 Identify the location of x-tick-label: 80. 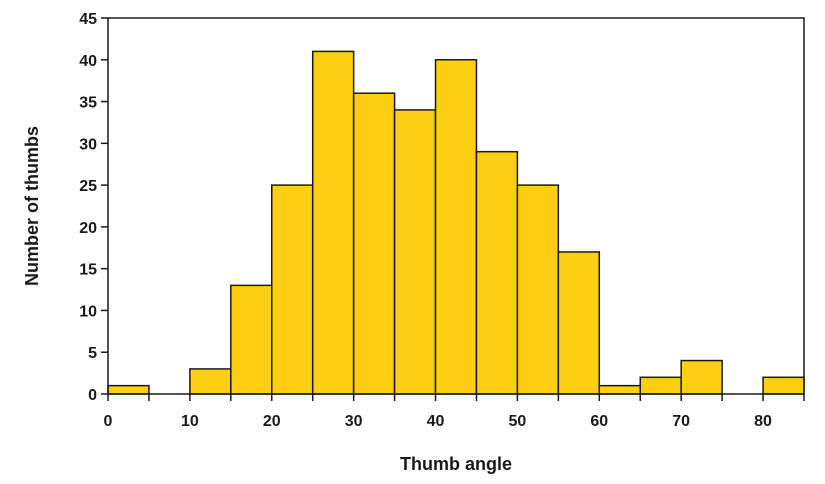
(763, 421).